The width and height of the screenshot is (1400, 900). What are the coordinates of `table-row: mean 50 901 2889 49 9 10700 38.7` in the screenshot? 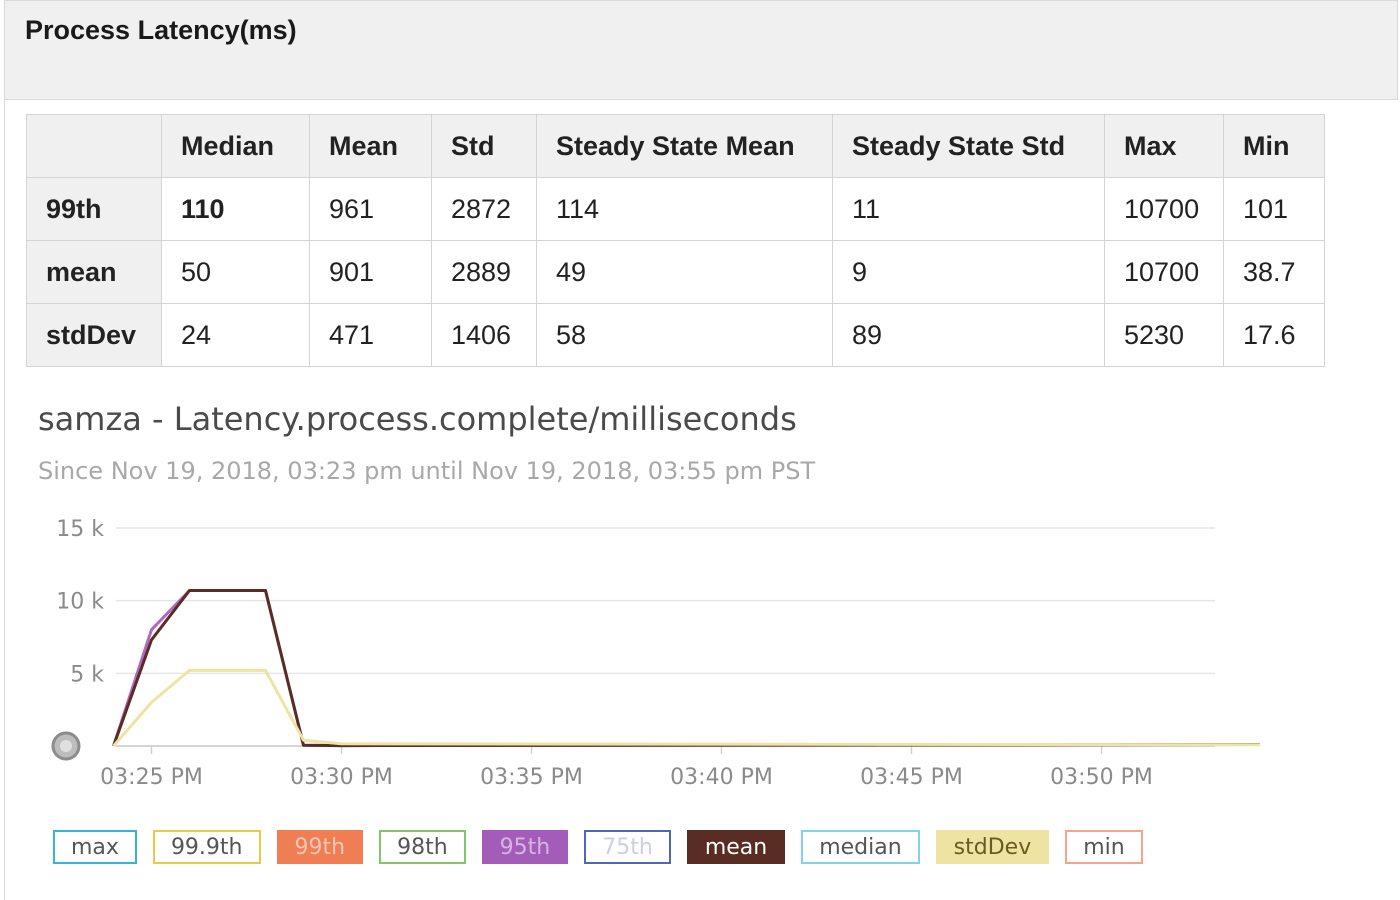 It's located at (675, 272).